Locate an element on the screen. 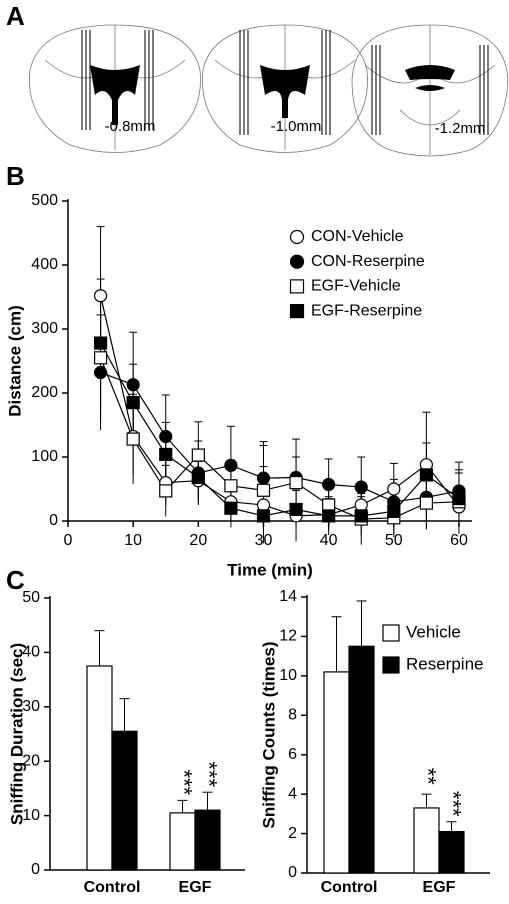 The image size is (509, 904). y-tick-label: 14 is located at coordinates (288, 596).